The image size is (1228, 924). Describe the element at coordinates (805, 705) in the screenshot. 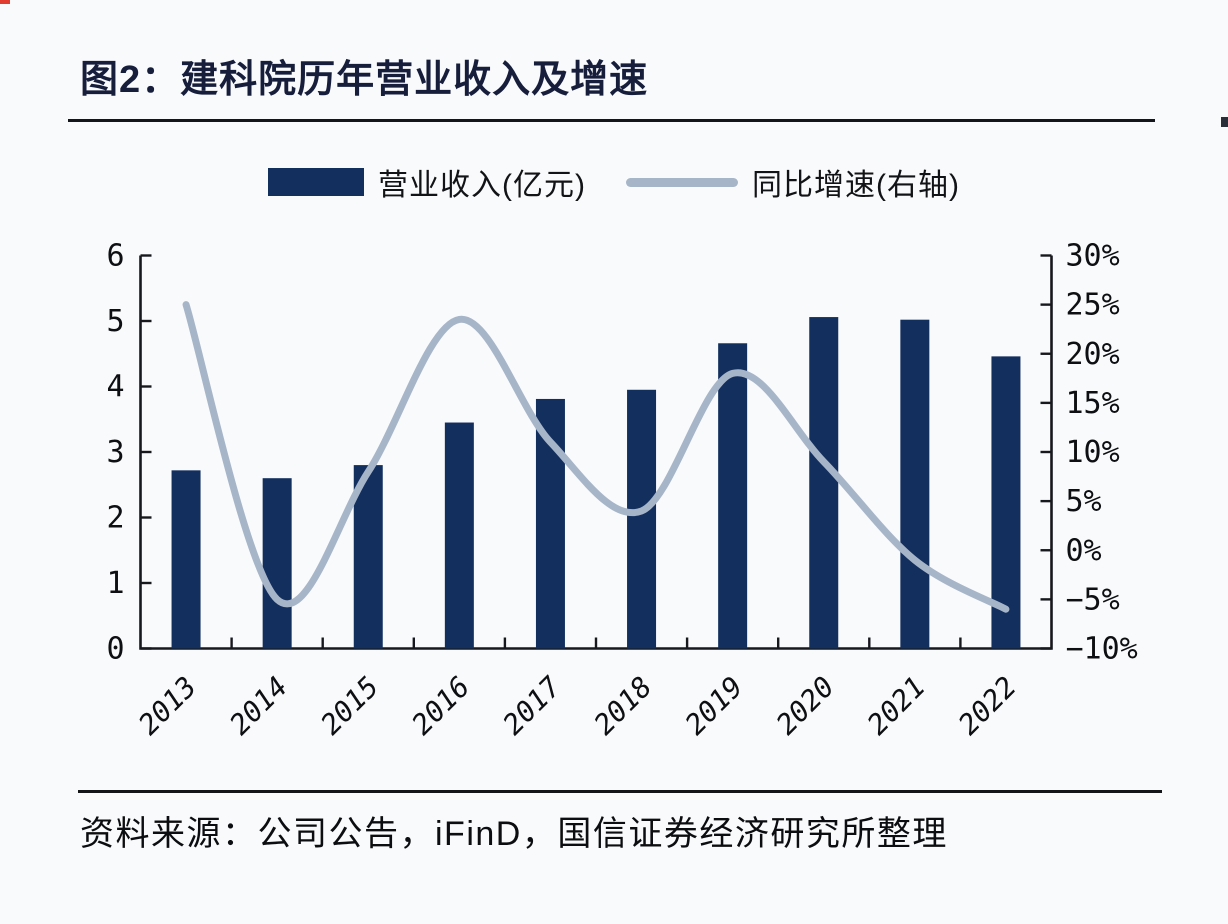

I see `x-axis-label-2020: 2020` at that location.